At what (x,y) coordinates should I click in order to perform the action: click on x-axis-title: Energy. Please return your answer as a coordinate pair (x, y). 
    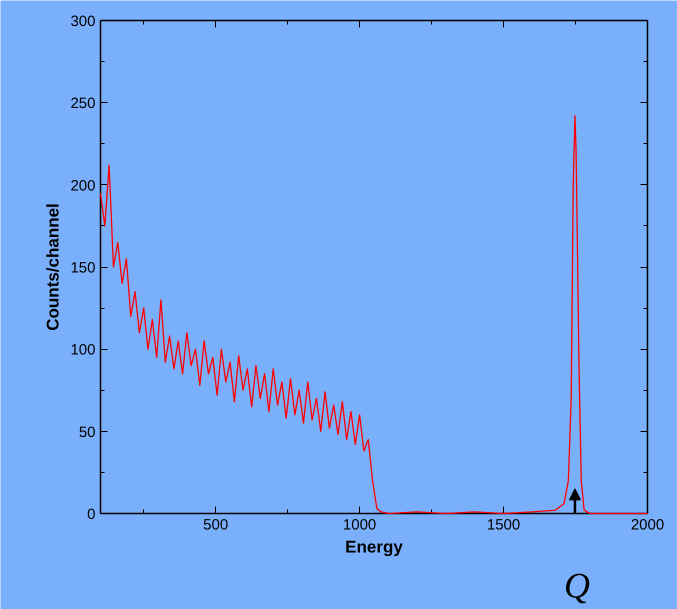
    Looking at the image, I should click on (374, 547).